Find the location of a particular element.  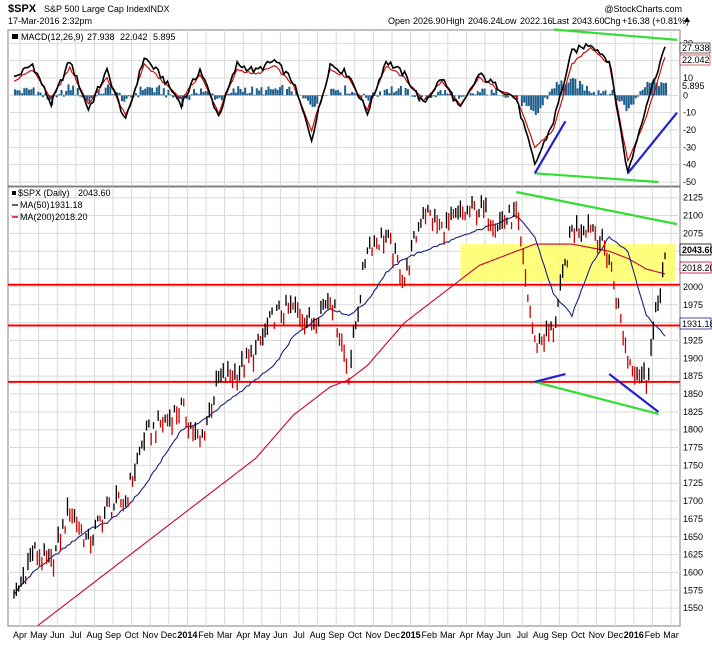

macd-y-tick: -40 is located at coordinates (689, 165).